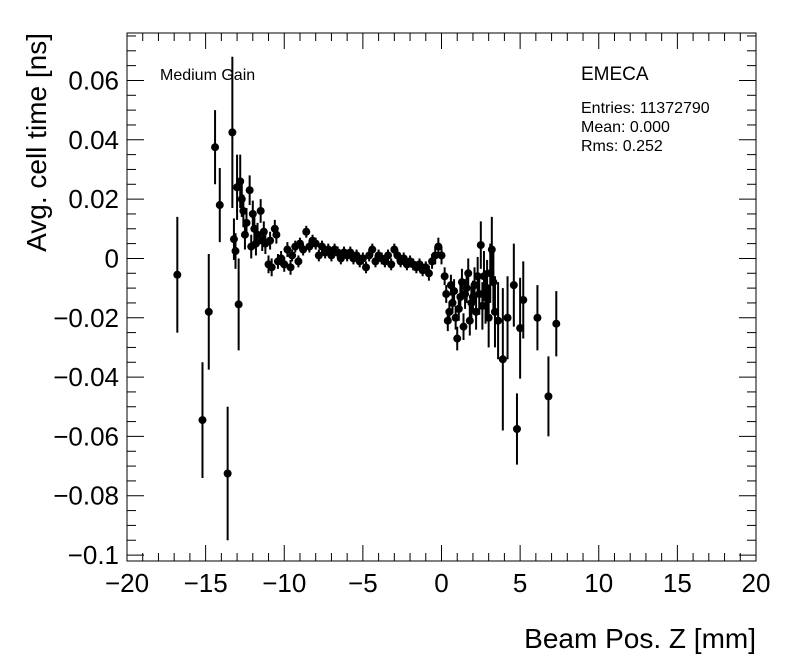 The image size is (796, 672). I want to click on y-tick-label: 0.06, so click(93, 80).